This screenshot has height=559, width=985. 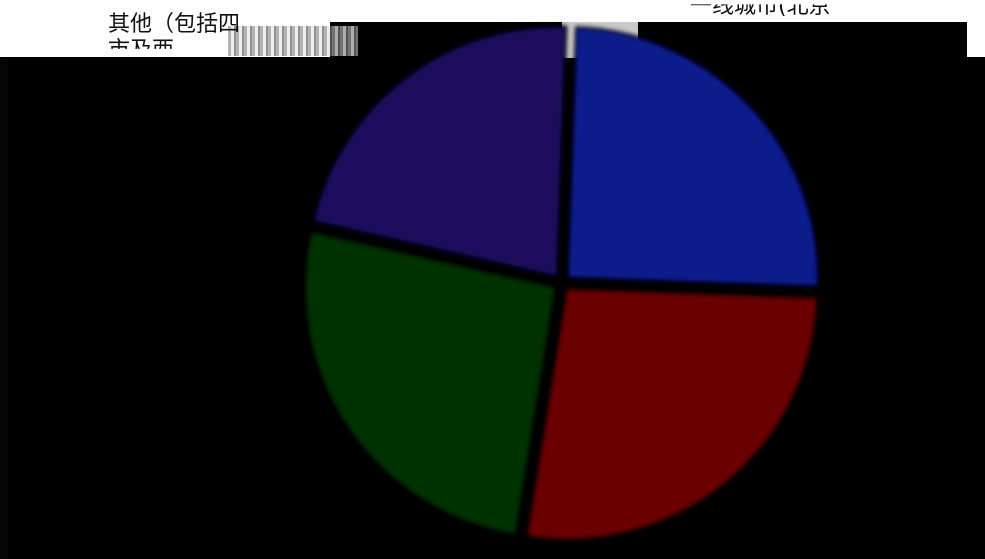 What do you see at coordinates (4, 308) in the screenshot?
I see `overlay-edge` at bounding box center [4, 308].